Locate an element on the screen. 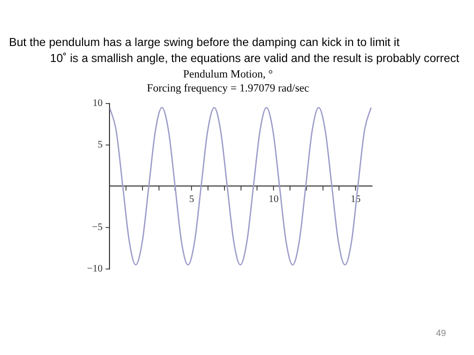  y-tick-label: 5 is located at coordinates (100, 144).